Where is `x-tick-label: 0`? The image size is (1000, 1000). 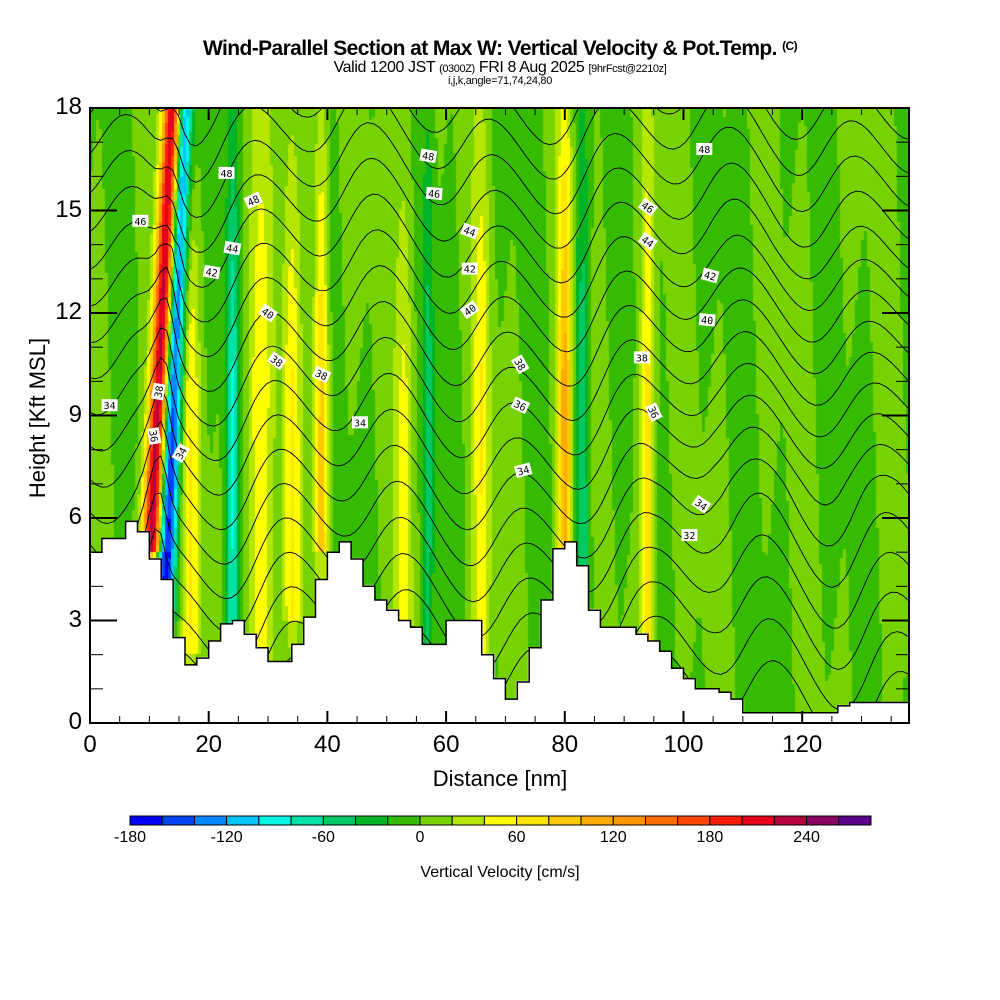
x-tick-label: 0 is located at coordinates (90, 744).